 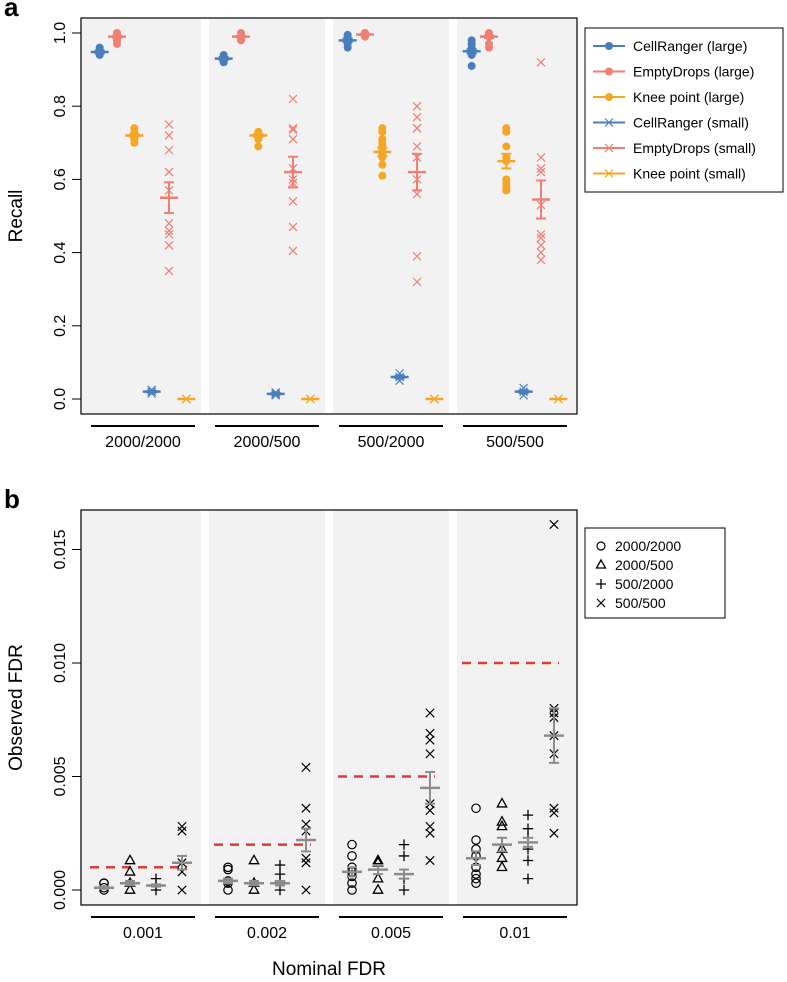 I want to click on legend-label: Knee point (large), so click(x=688, y=97).